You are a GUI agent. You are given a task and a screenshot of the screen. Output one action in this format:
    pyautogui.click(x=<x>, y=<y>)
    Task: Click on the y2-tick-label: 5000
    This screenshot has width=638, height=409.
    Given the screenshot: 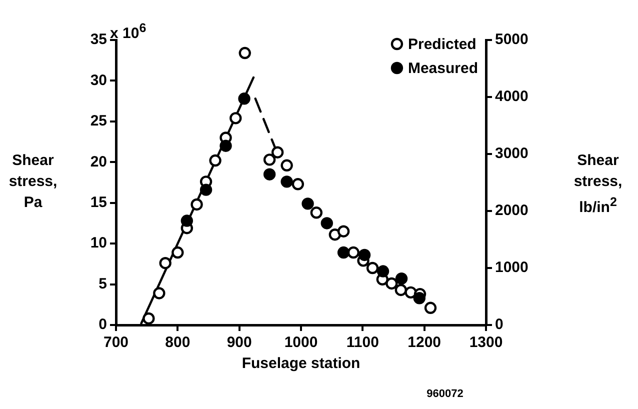 What is the action you would take?
    pyautogui.click(x=511, y=39)
    